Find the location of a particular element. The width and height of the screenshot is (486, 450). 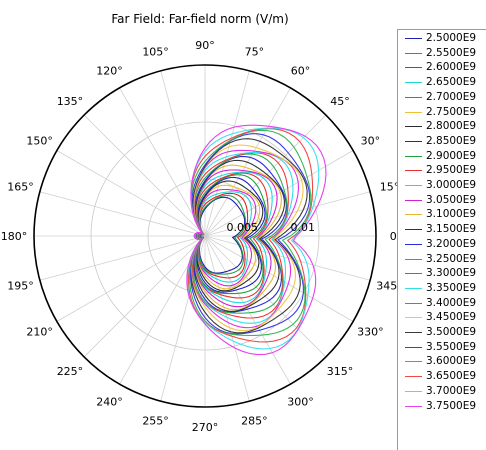

legend-item: 3.6500E9 is located at coordinates (442, 377).